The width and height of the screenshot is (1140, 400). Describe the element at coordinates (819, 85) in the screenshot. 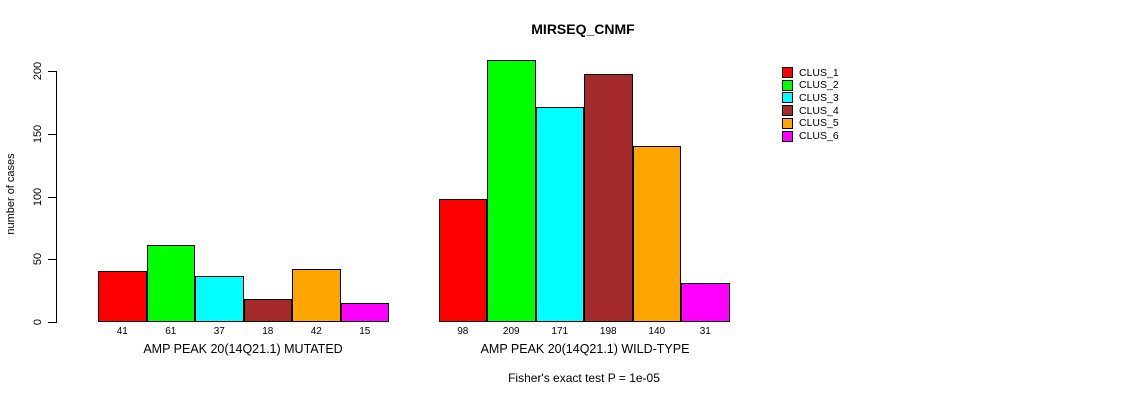

I see `legend-label: CLUS_2` at that location.